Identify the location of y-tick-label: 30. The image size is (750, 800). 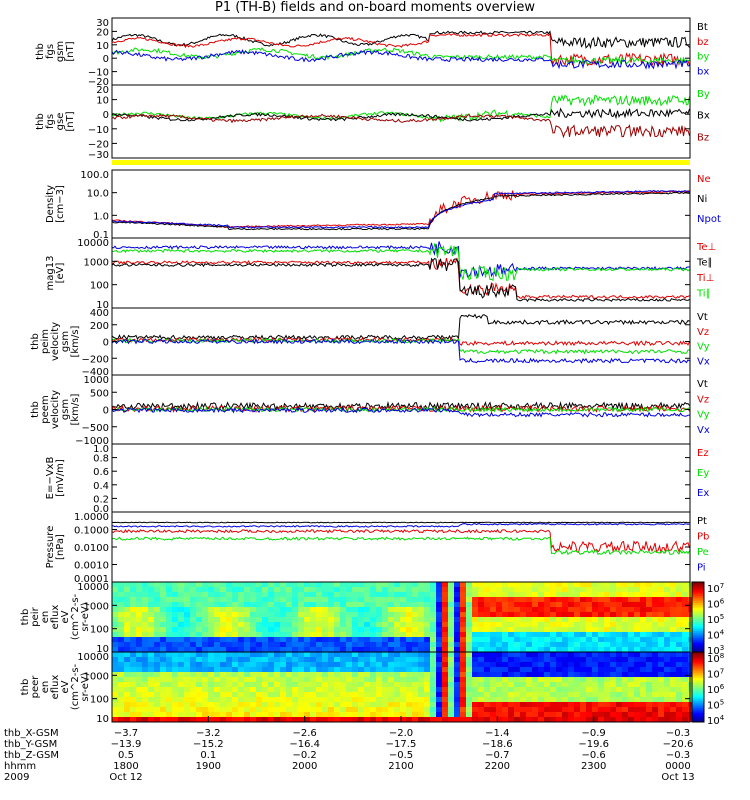
(102, 23).